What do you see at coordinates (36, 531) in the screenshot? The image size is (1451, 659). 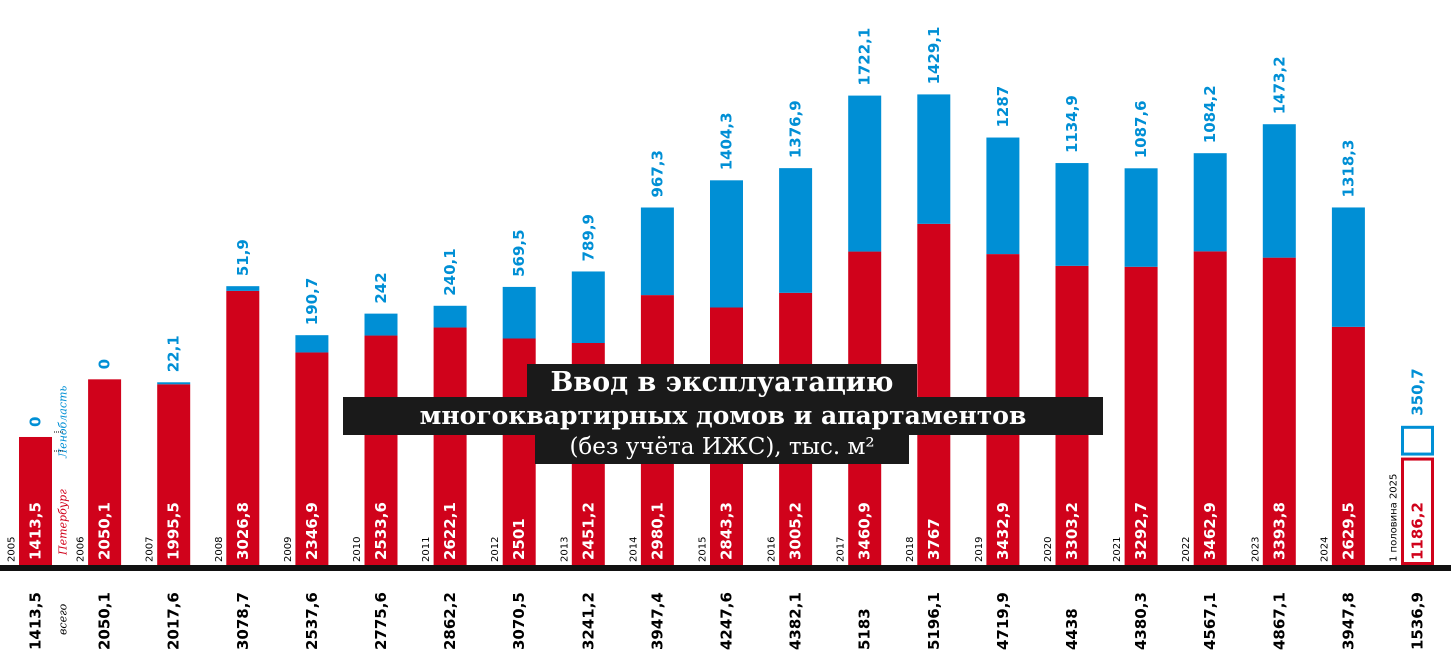 I see `data-label-spb: 1413,5` at bounding box center [36, 531].